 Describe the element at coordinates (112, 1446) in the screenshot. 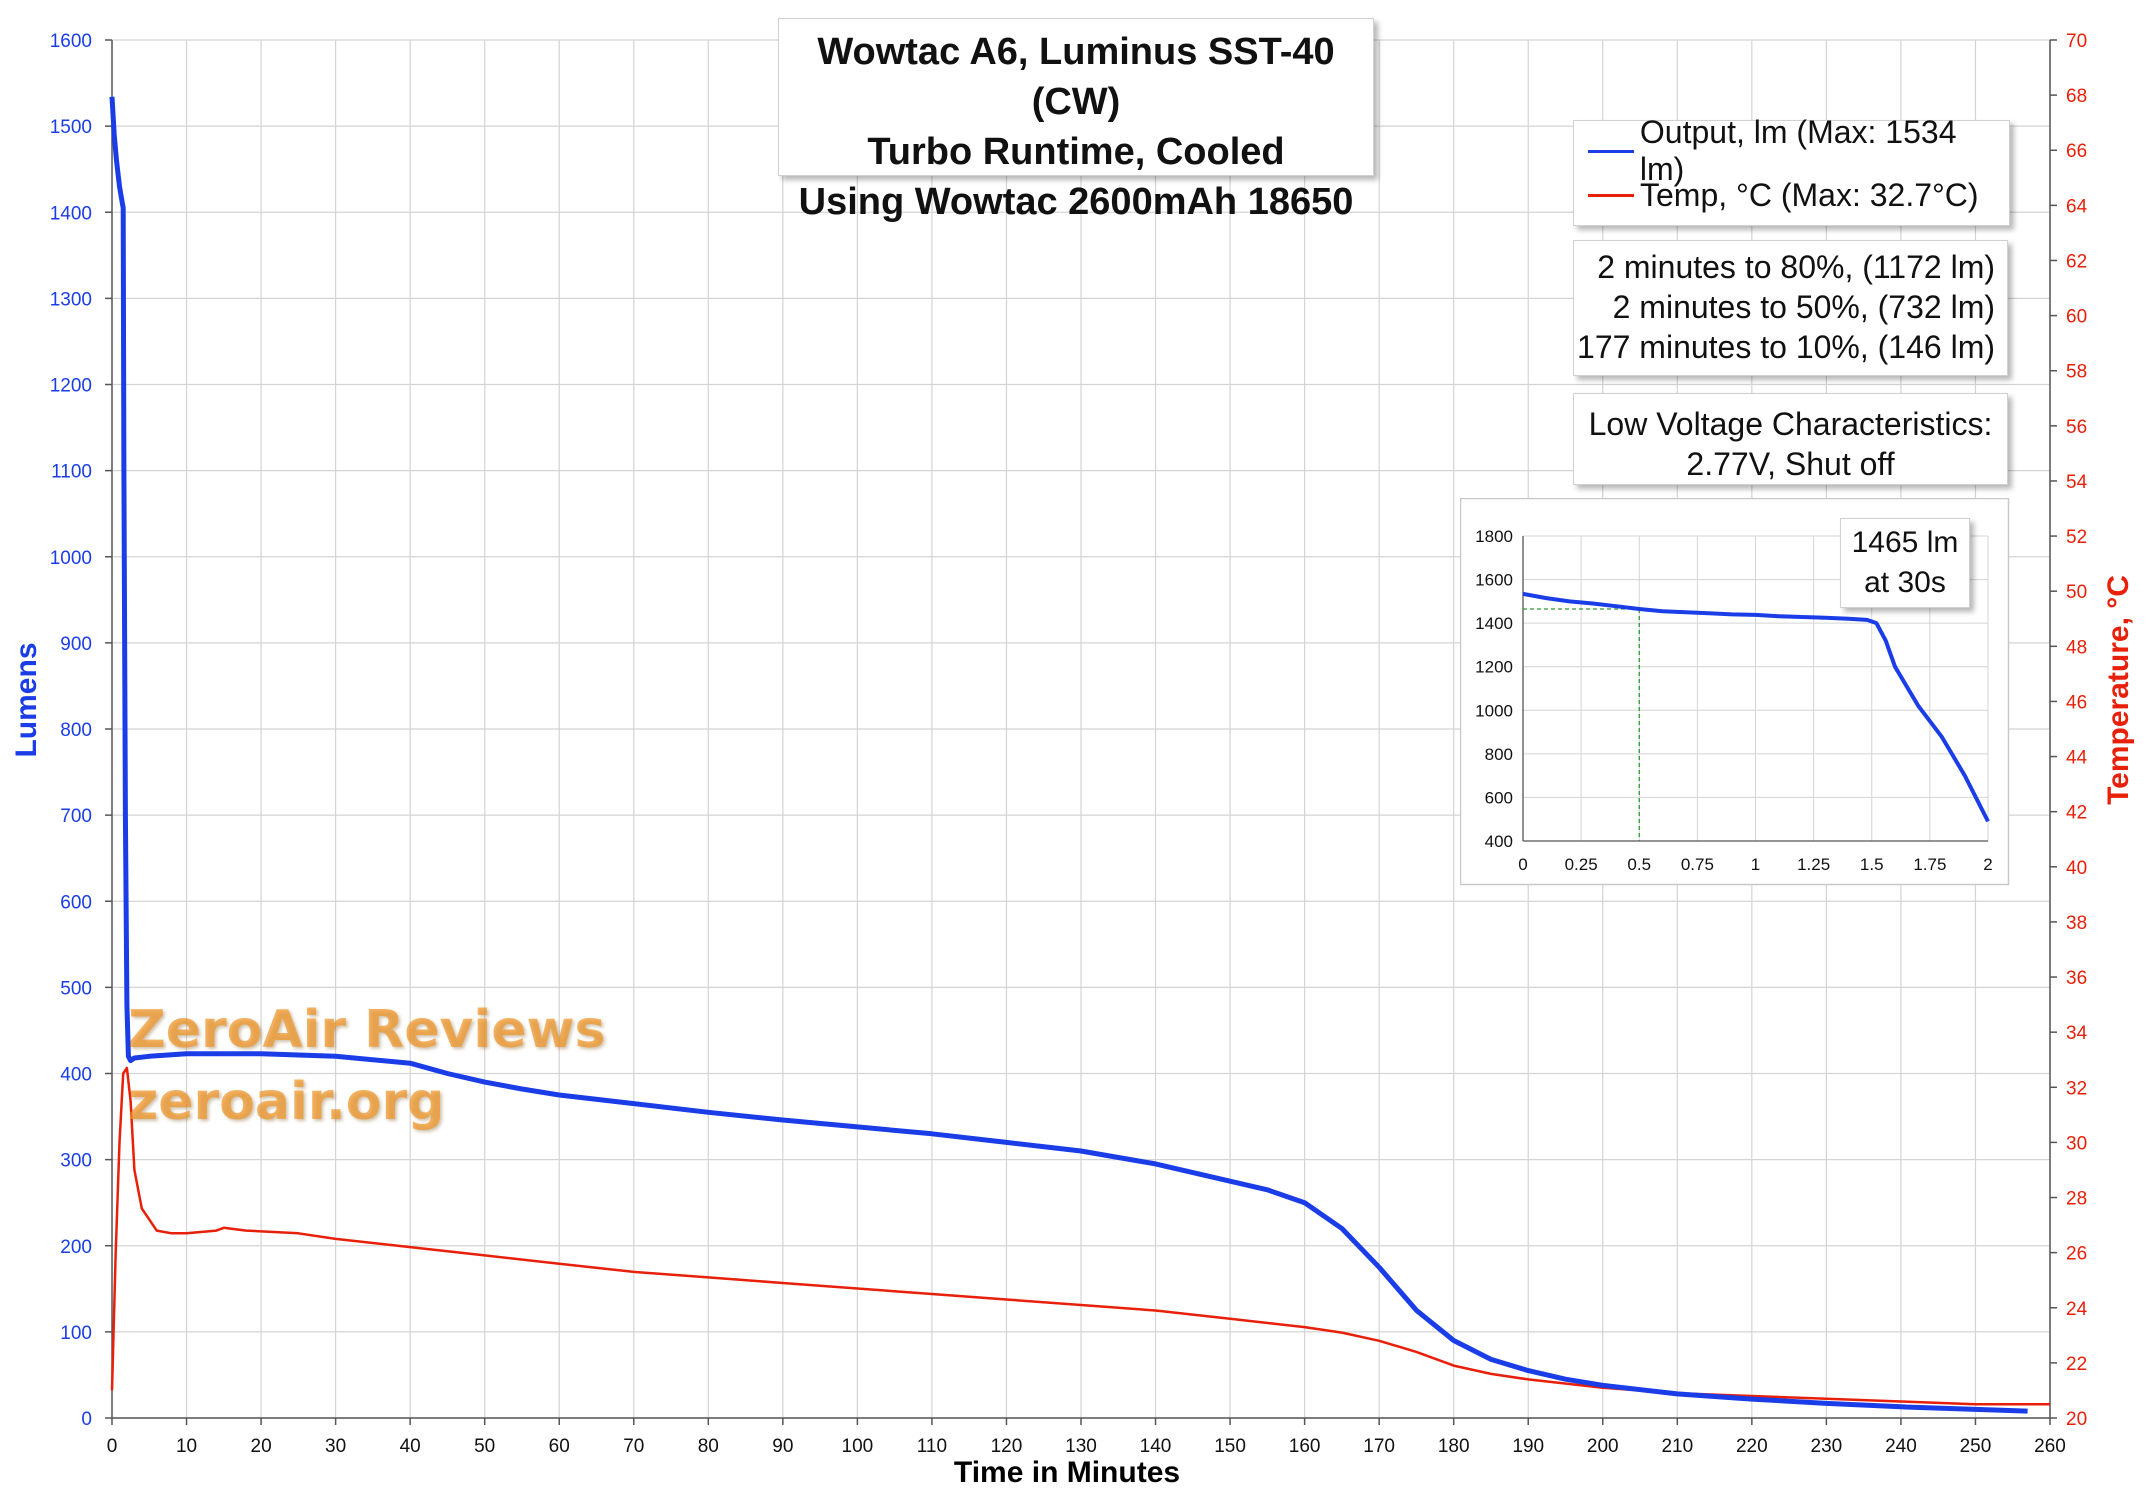

I see `x-tick-label: 0` at that location.